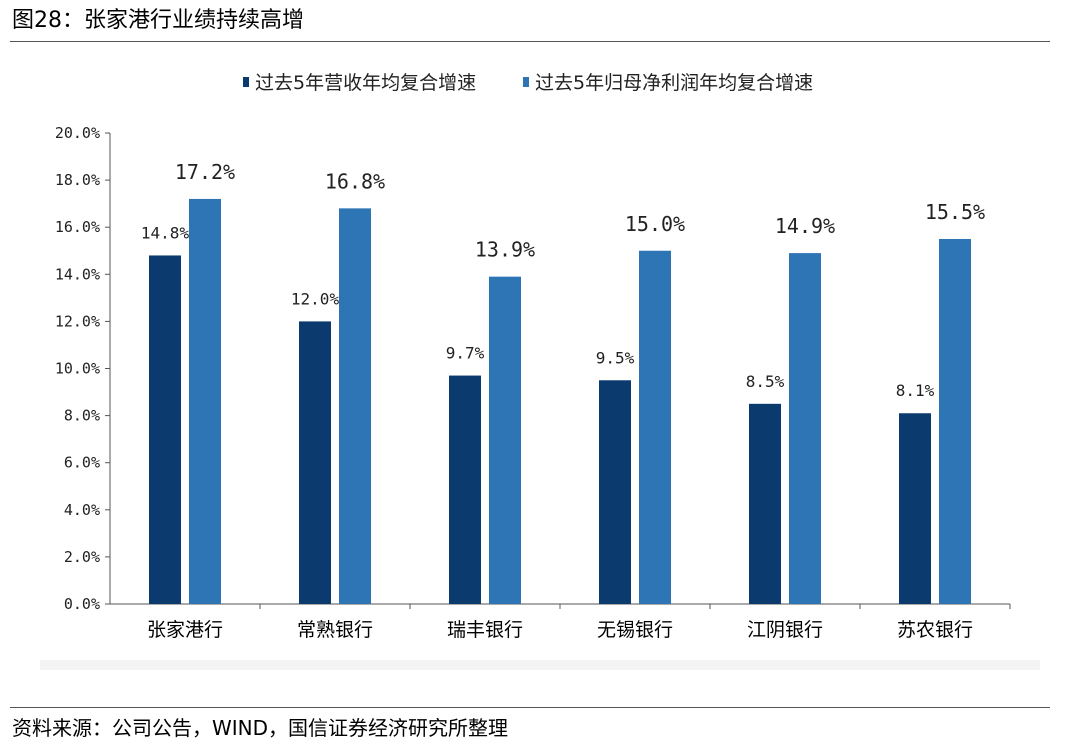 The width and height of the screenshot is (1080, 747). Describe the element at coordinates (77, 227) in the screenshot. I see `y-tick-label: 16.0%` at that location.